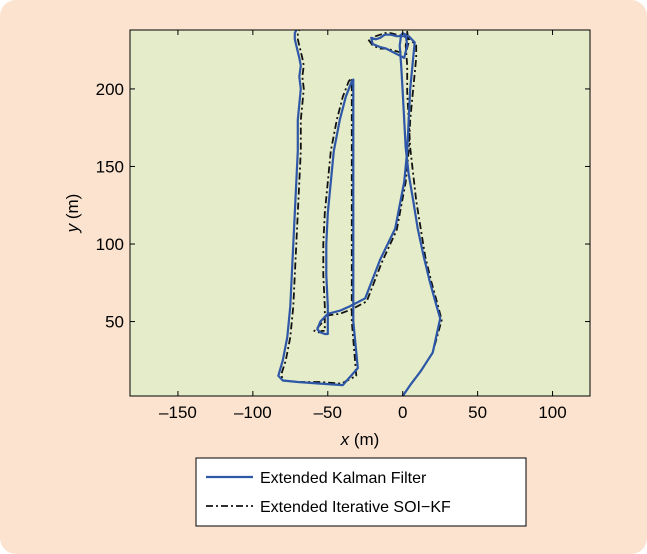  I want to click on legend-box, so click(361, 492).